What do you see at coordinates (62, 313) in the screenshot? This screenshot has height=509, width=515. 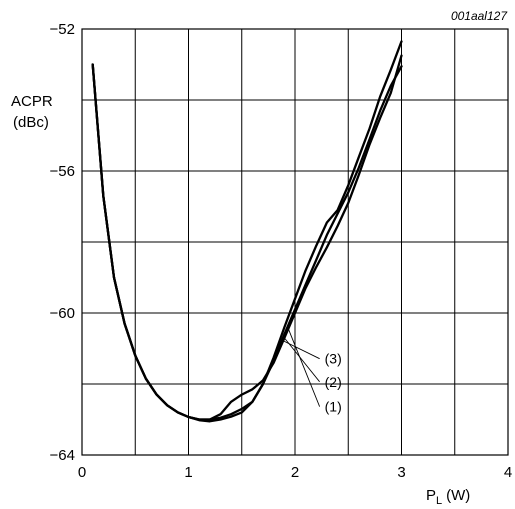 I see `y-tick-label: −60` at bounding box center [62, 313].